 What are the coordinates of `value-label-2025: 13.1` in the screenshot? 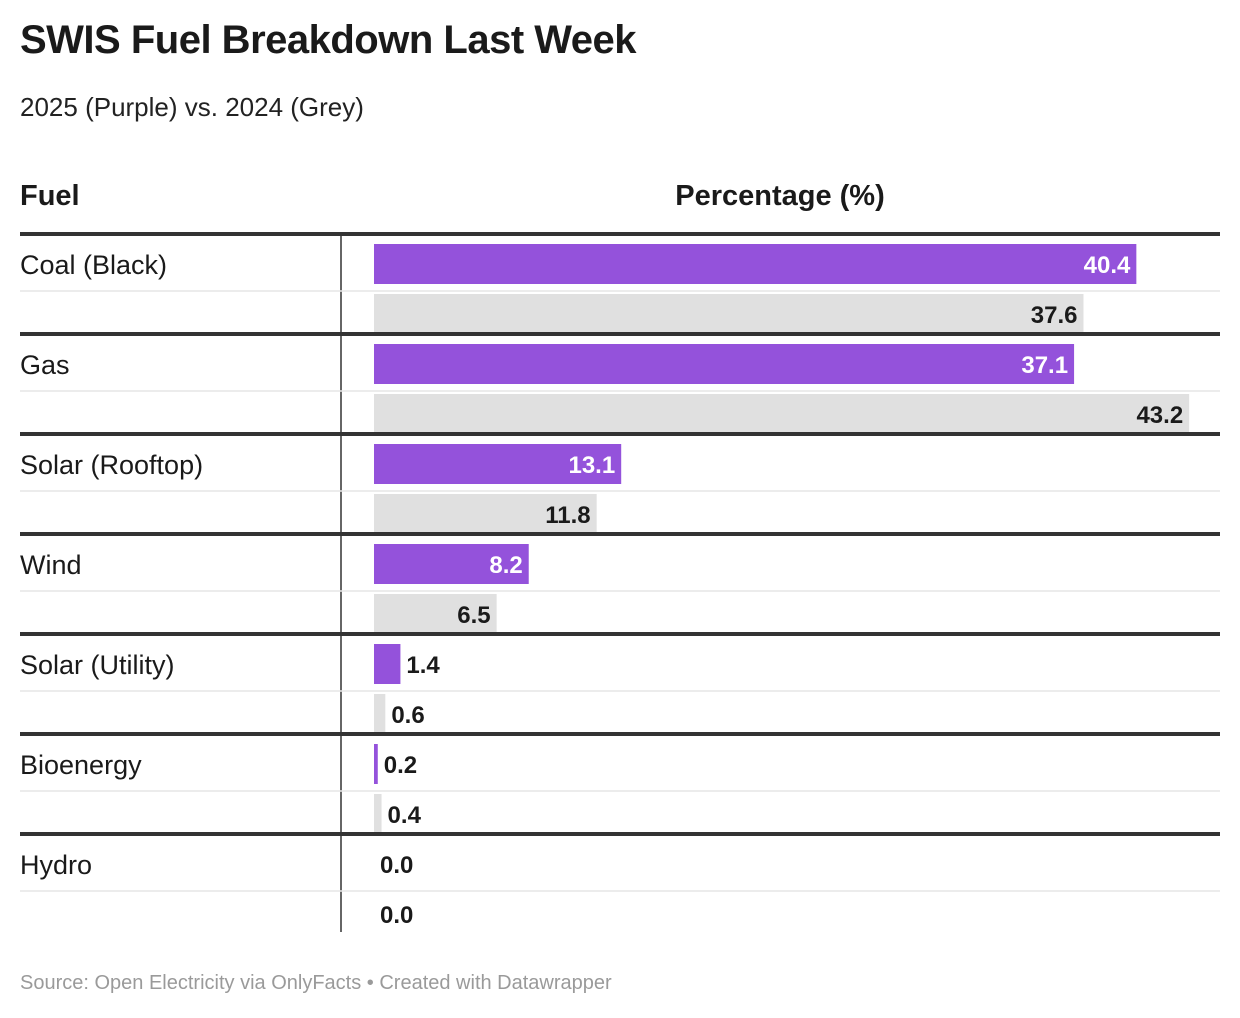 It's located at (591, 465).